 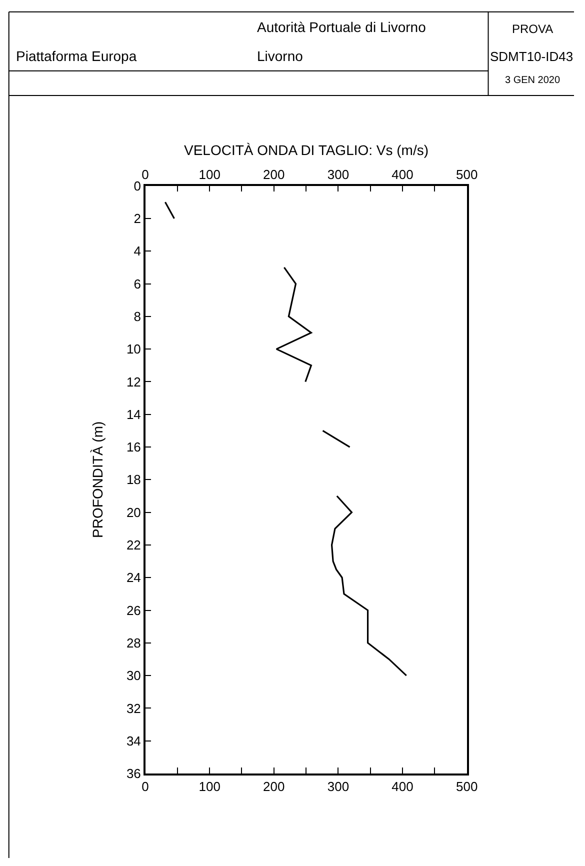 I want to click on x2-tick-label: 100, so click(x=209, y=786).